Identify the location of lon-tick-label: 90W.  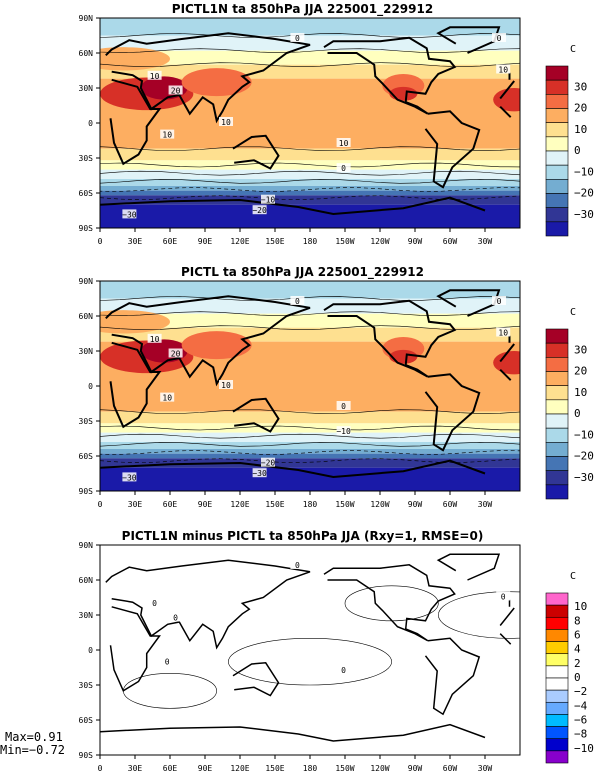
(415, 241).